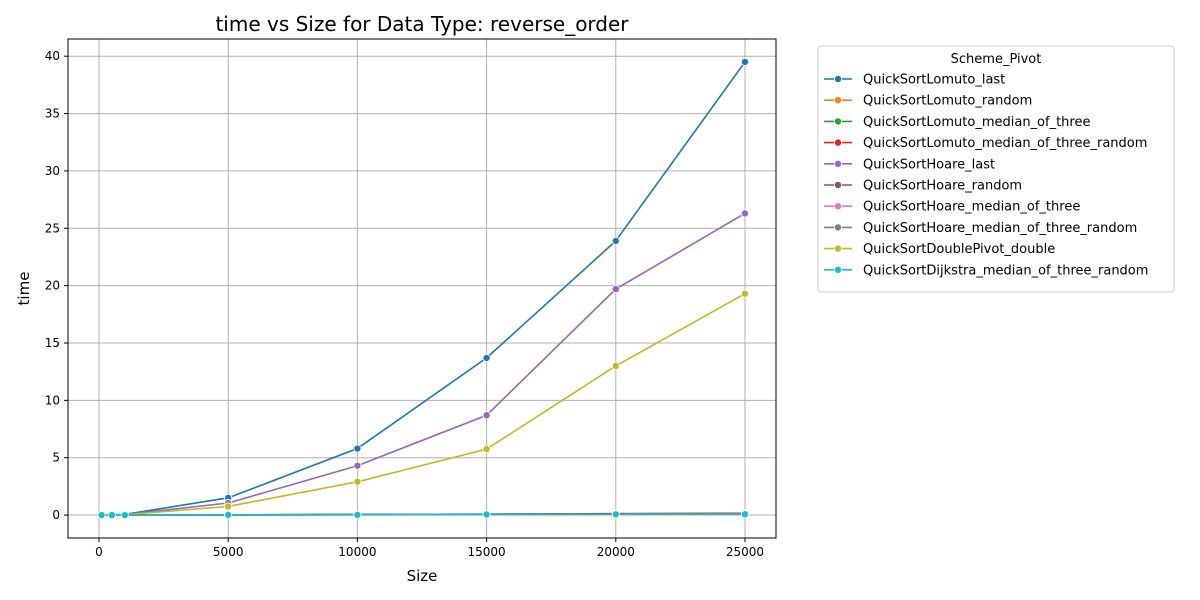 The image size is (1200, 600). I want to click on series-QuickSortDijkstra_median_of_three_random, so click(423, 515).